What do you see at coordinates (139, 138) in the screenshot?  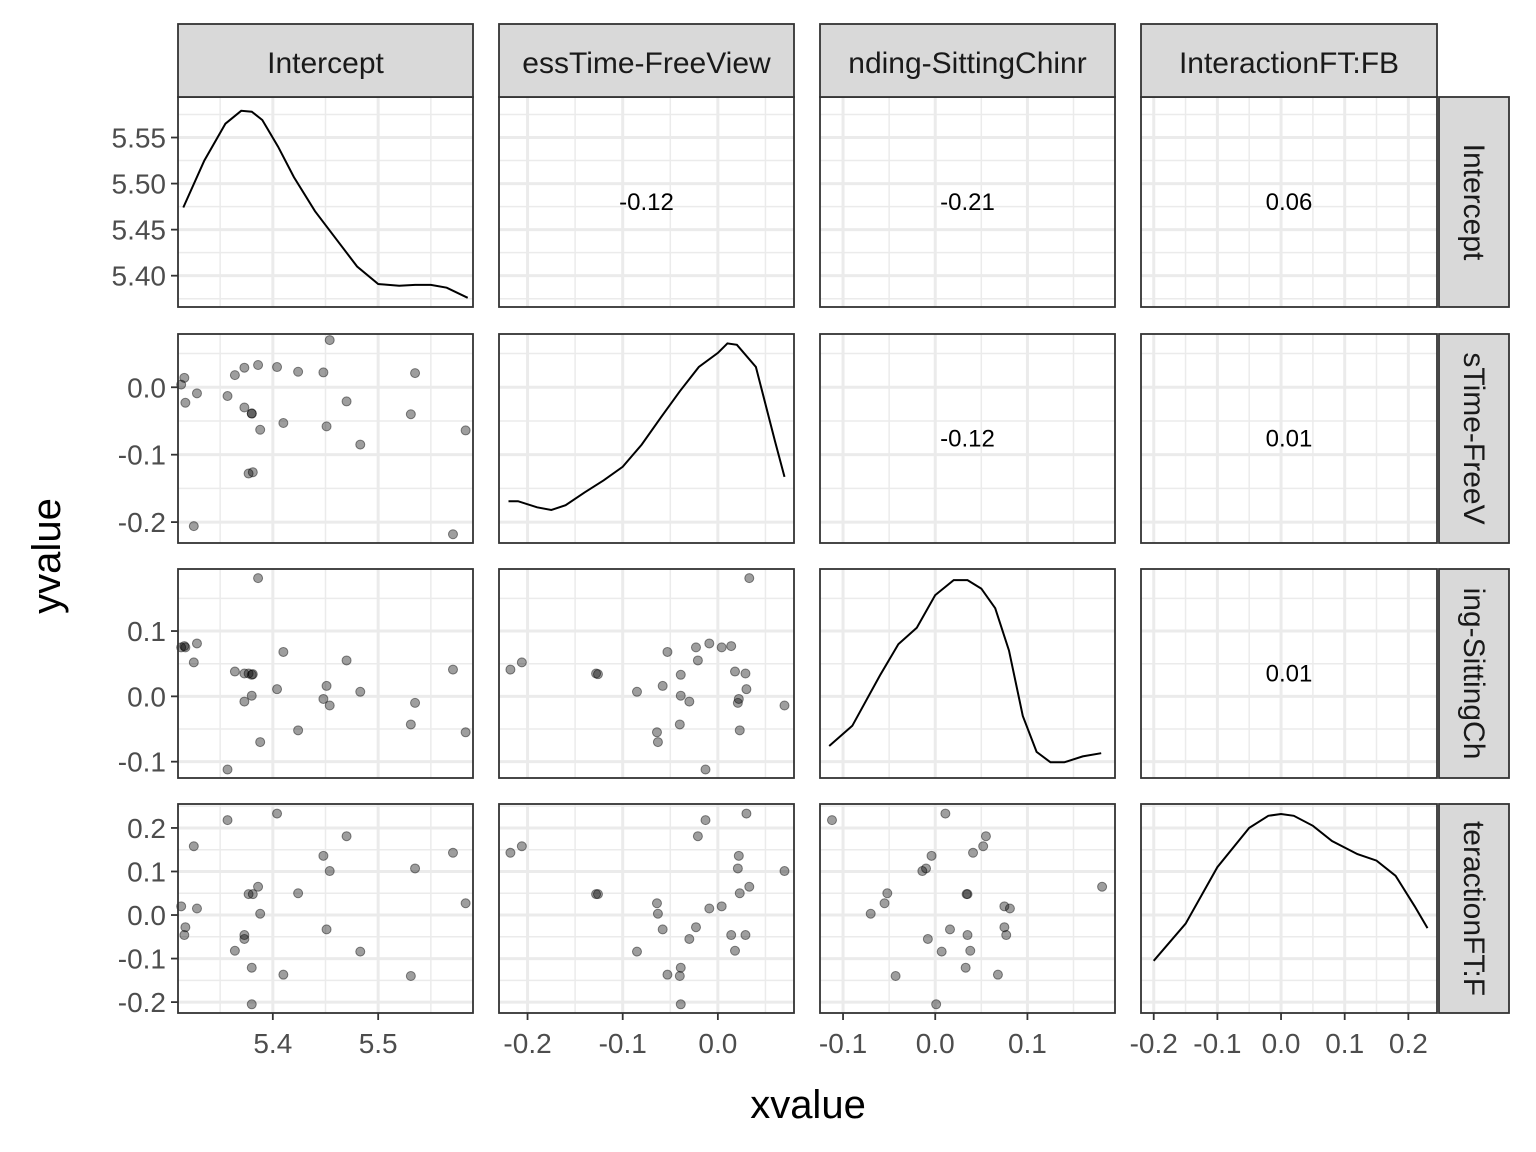 I see `y-tick-label: 5.55` at bounding box center [139, 138].